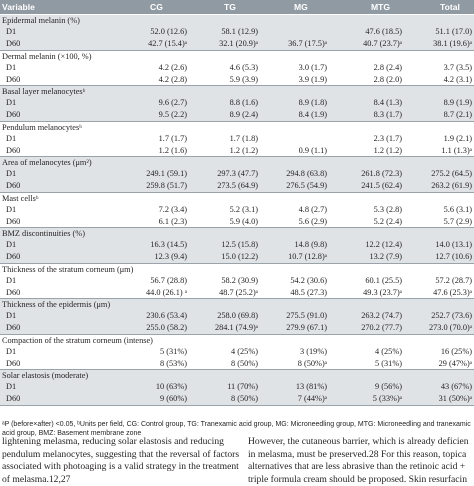 The image size is (474, 486). Describe the element at coordinates (172, 221) in the screenshot. I see `cell-cg: 6.1 (2.3)` at that location.